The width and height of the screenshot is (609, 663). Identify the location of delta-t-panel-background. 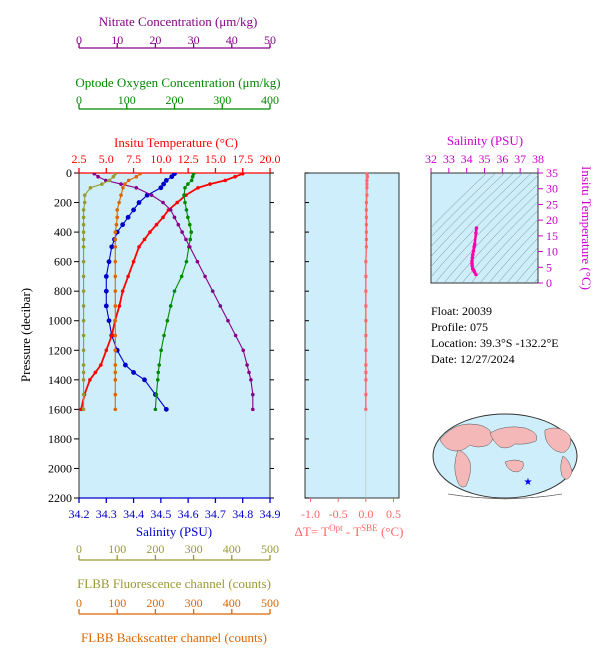
(352, 335).